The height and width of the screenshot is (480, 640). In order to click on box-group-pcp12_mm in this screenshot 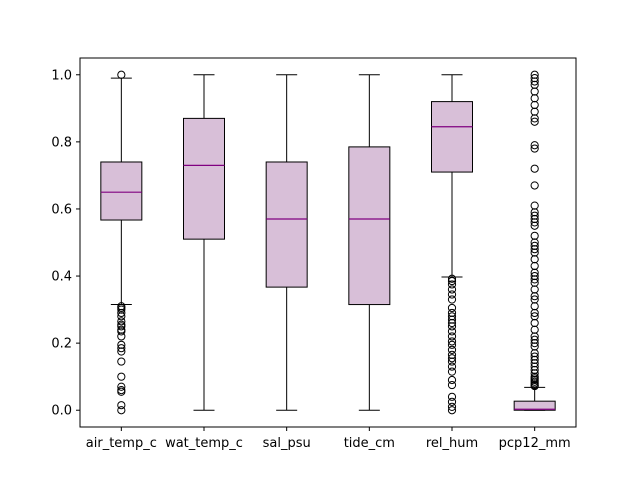, I will do `click(534, 240)`.